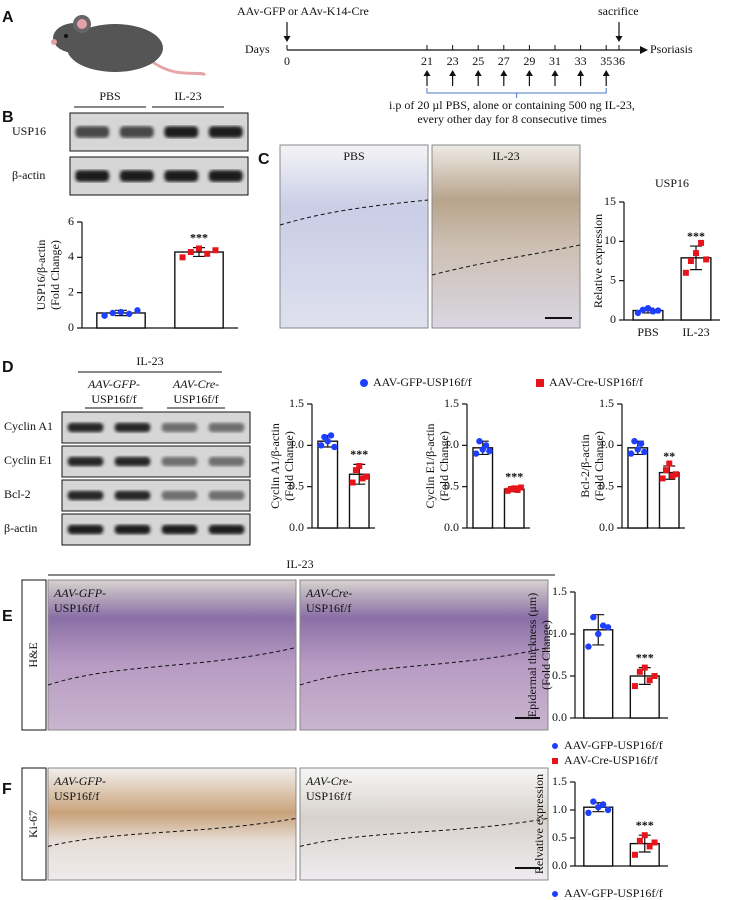  What do you see at coordinates (598, 261) in the screenshot?
I see `y-axis-label: Relative expression` at bounding box center [598, 261].